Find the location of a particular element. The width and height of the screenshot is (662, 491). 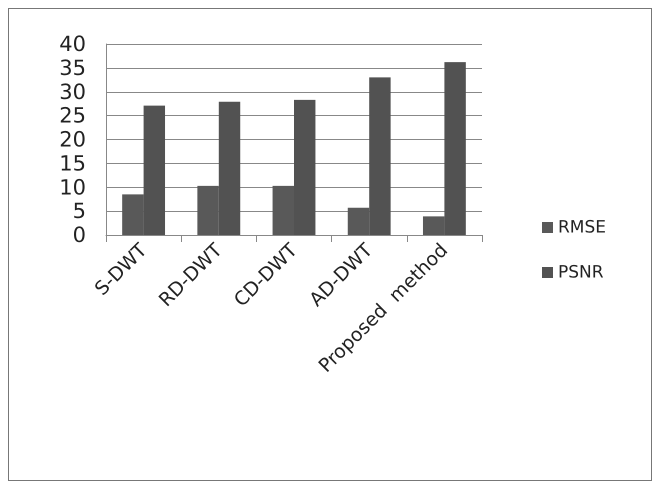

y-tick-label: 5 is located at coordinates (79, 211).